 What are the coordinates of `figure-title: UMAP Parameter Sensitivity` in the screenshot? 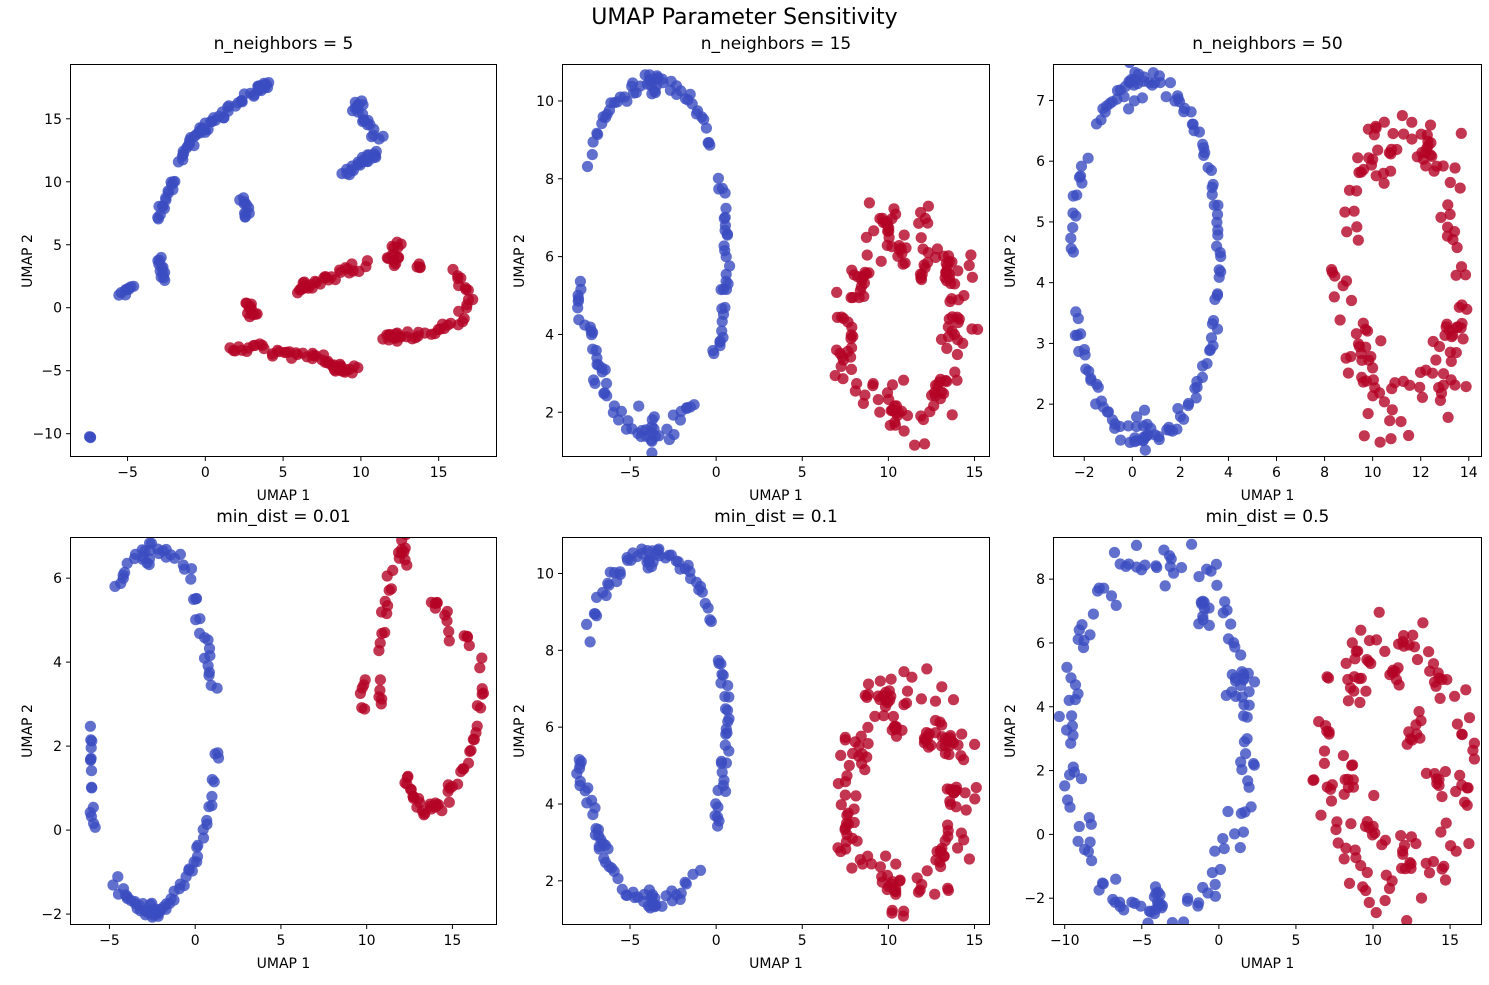 It's located at (744, 17).